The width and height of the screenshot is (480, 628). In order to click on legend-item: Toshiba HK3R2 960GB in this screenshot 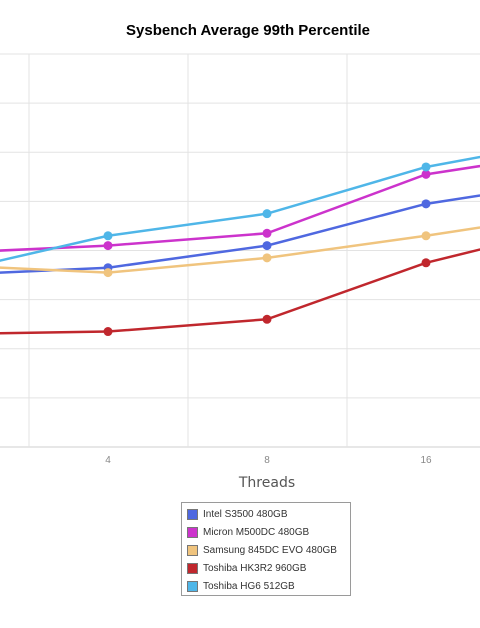, I will do `click(266, 568)`.